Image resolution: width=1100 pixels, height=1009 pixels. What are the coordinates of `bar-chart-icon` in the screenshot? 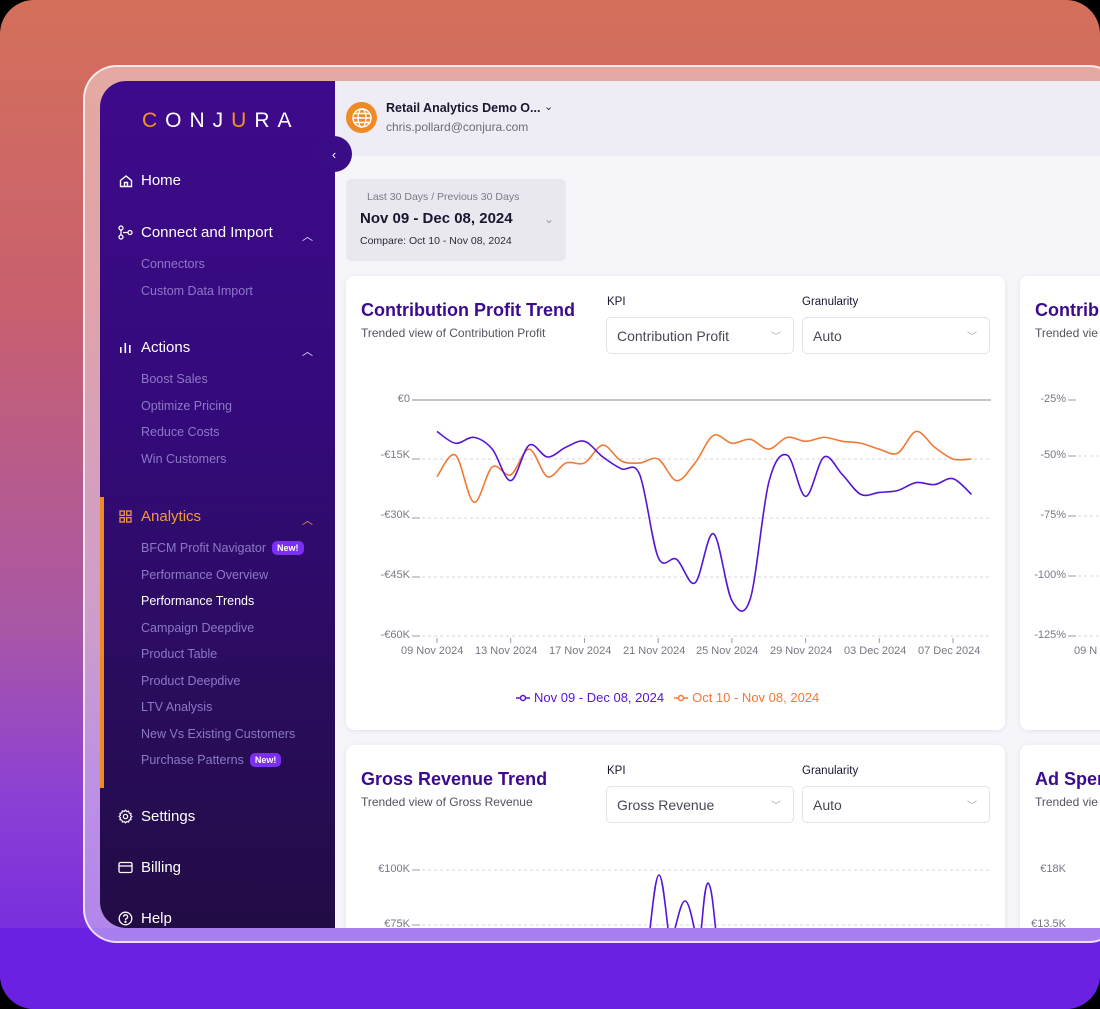 It's located at (125, 347).